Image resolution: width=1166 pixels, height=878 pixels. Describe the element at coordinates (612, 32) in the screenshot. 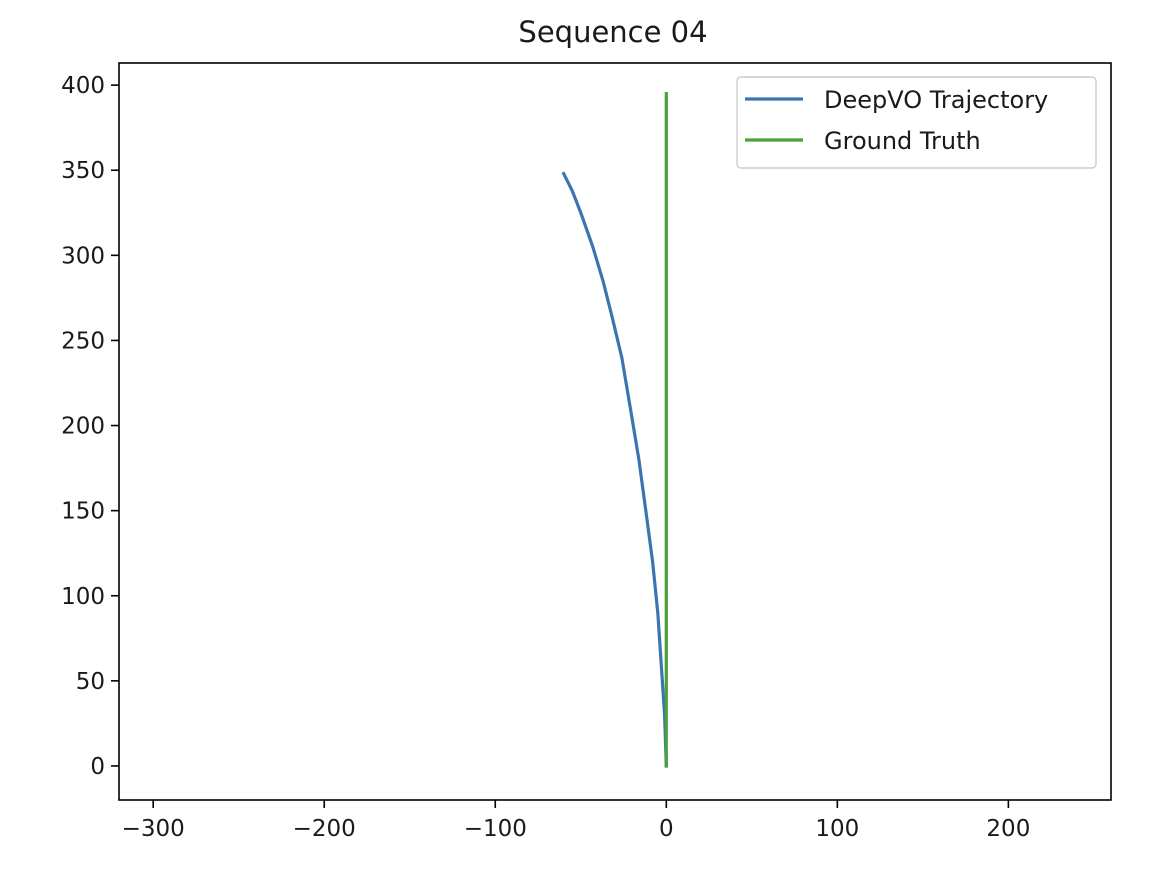

I see `chart-title: Sequence 04` at that location.